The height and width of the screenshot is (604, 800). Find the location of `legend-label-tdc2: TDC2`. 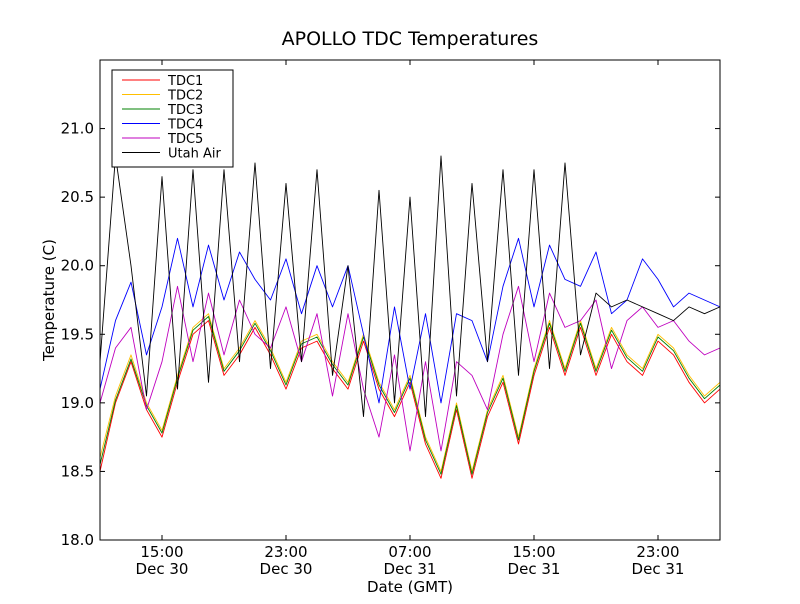

legend-label-tdc2: TDC2 is located at coordinates (185, 96).